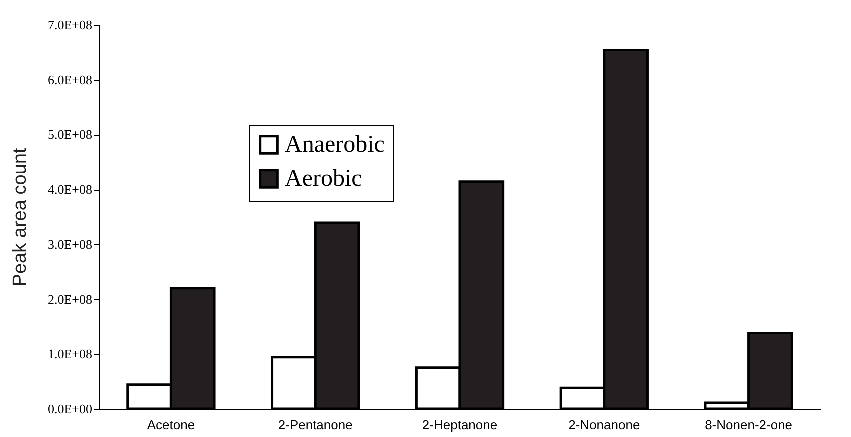 The height and width of the screenshot is (437, 851). What do you see at coordinates (70, 80) in the screenshot?
I see `y-tick-label: 6.0E+08` at bounding box center [70, 80].